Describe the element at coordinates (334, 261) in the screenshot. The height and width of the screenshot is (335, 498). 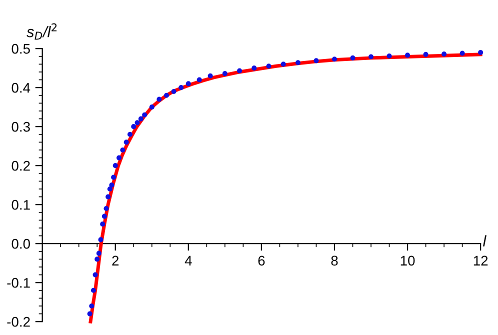
I see `x-tick-label: 8` at that location.